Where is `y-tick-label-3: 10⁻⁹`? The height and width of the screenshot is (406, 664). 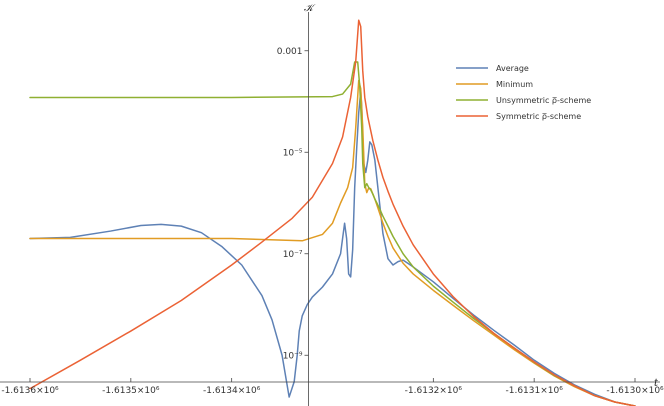 y-tick-label-3: 10⁻⁹ is located at coordinates (293, 356).